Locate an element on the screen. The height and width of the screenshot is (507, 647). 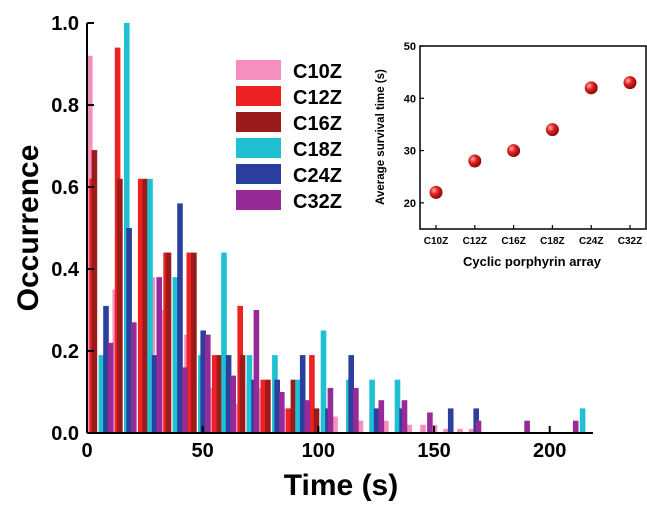
main-y-axis-label: Occurrence is located at coordinates (28, 228).